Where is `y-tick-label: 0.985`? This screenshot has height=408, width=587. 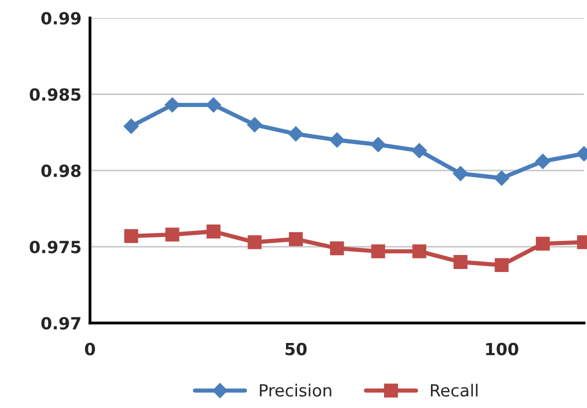
y-tick-label: 0.985 is located at coordinates (55, 94).